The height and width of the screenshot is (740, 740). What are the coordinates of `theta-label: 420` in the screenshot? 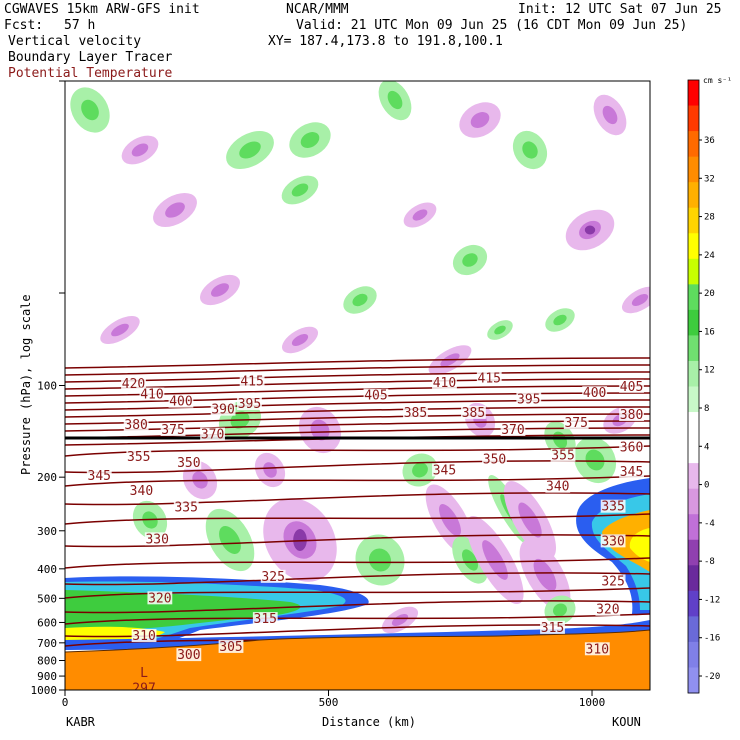 It's located at (133, 384).